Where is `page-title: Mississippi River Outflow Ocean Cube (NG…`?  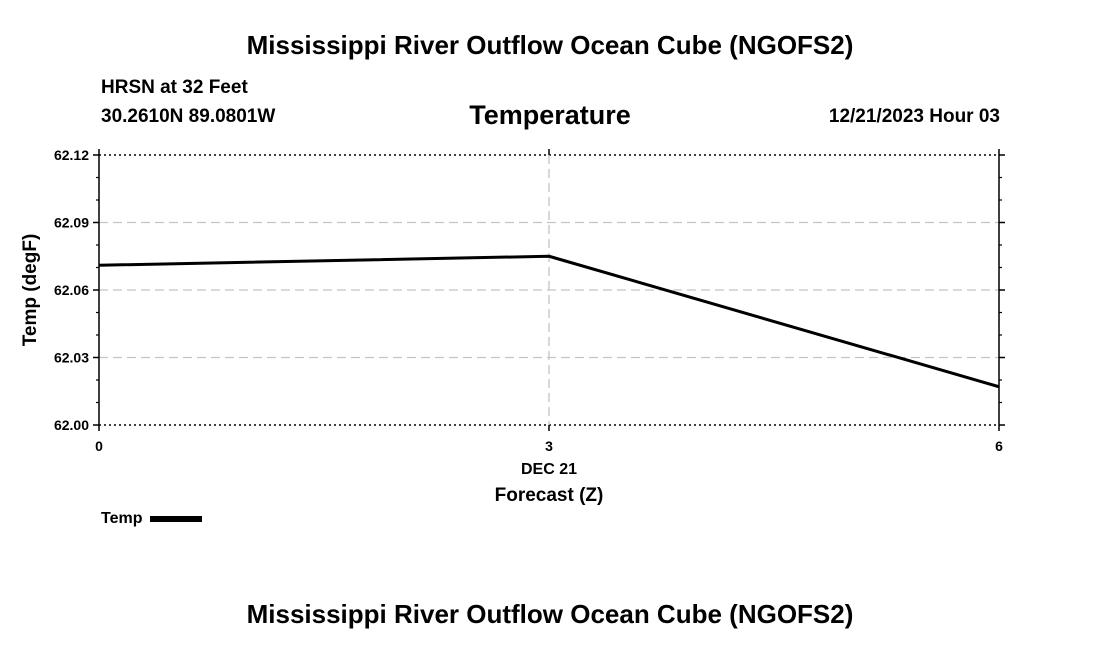
page-title: Mississippi River Outflow Ocean Cube (NG… is located at coordinates (550, 45).